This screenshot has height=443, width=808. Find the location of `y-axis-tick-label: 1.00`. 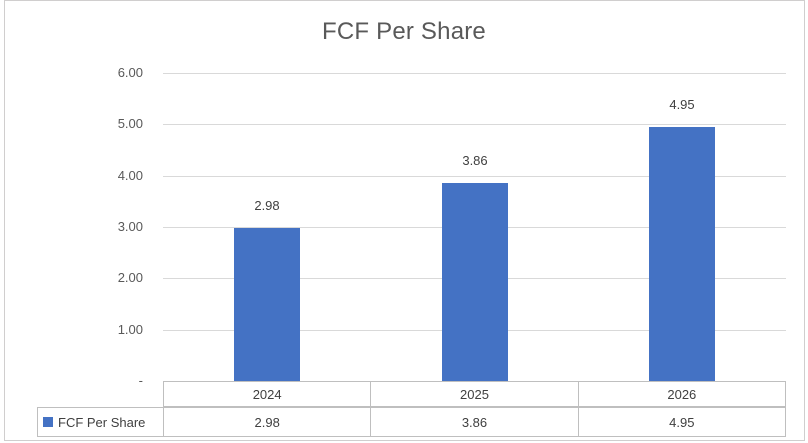

y-axis-tick-label: 1.00 is located at coordinates (130, 329).